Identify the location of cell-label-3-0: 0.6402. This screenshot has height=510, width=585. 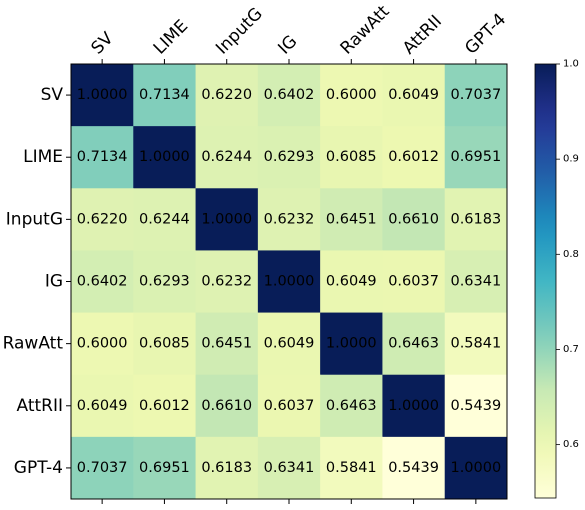
(102, 282).